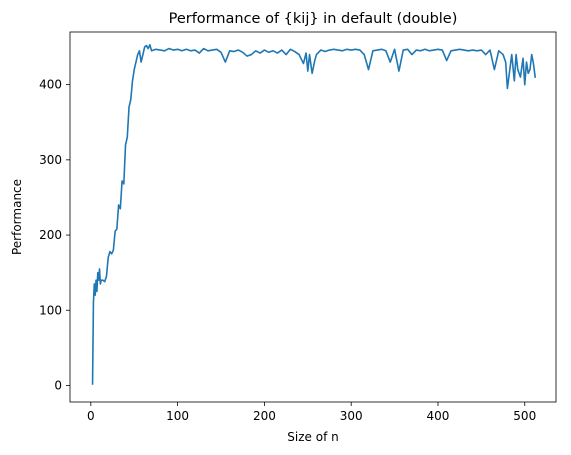 Image resolution: width=571 pixels, height=455 pixels. Describe the element at coordinates (17, 217) in the screenshot. I see `y-axis-label: Performance` at that location.